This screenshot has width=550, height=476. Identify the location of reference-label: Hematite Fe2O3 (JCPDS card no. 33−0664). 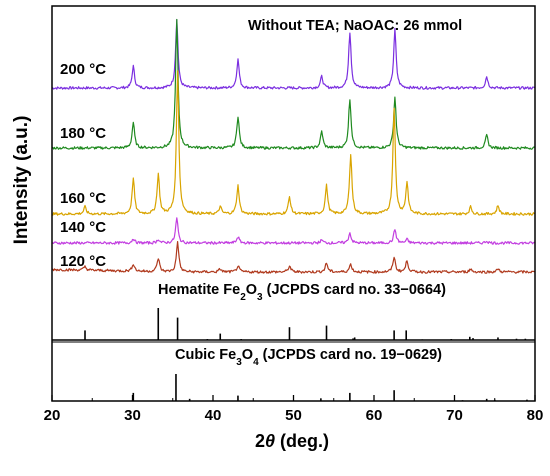
(302, 292).